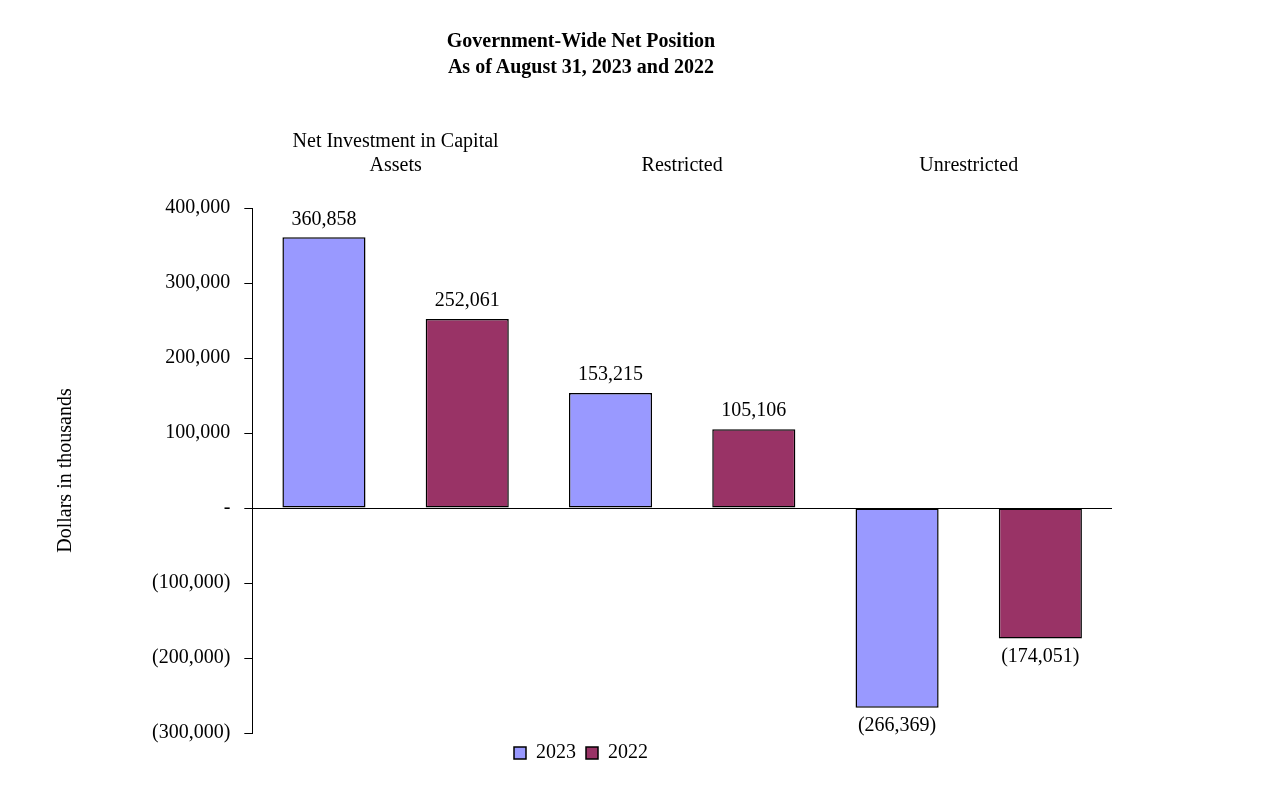 The image size is (1282, 793). What do you see at coordinates (628, 751) in the screenshot?
I see `legend-label: 2022` at bounding box center [628, 751].